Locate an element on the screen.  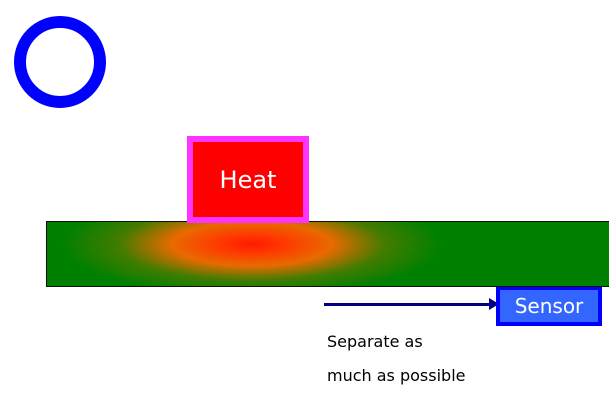
heat-source-box: Heat is located at coordinates (248, 179).